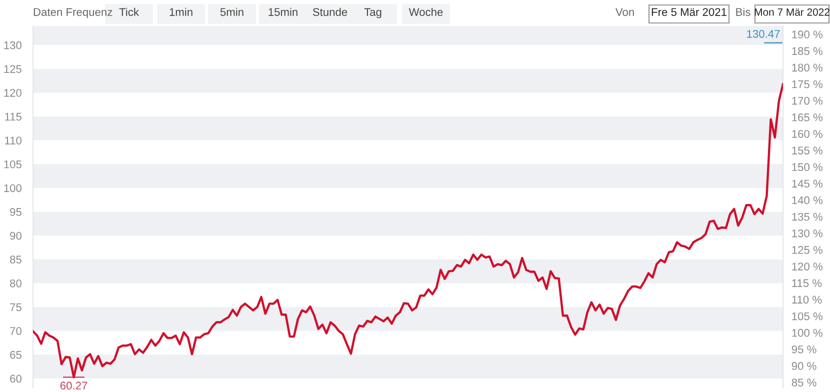 The height and width of the screenshot is (392, 830). Describe the element at coordinates (624, 12) in the screenshot. I see `text: Von` at that location.